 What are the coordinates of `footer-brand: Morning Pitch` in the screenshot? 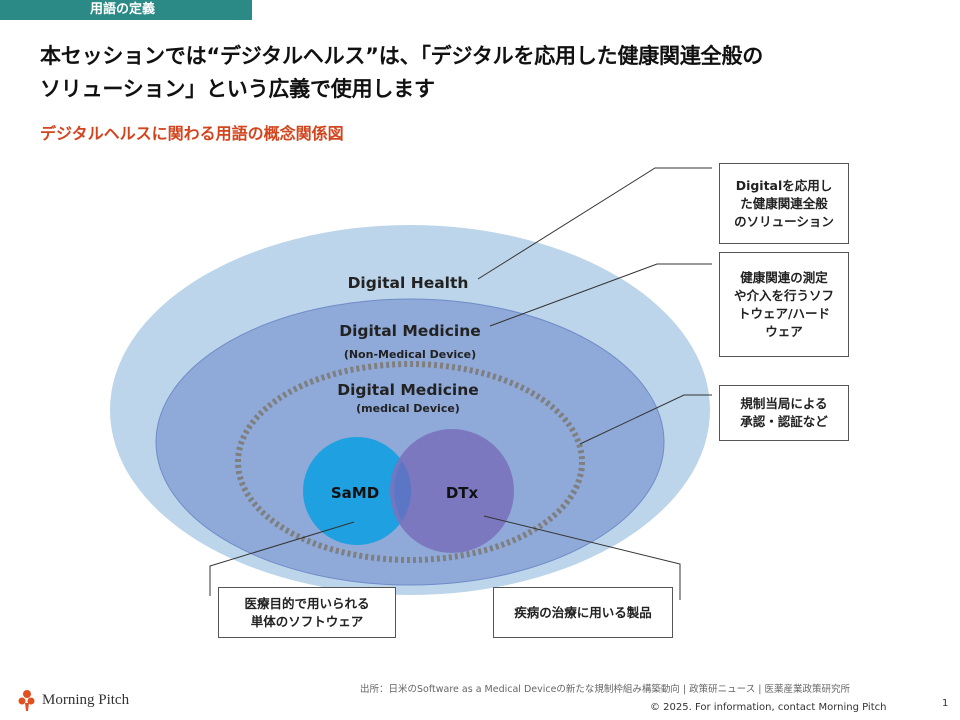 It's located at (73, 700).